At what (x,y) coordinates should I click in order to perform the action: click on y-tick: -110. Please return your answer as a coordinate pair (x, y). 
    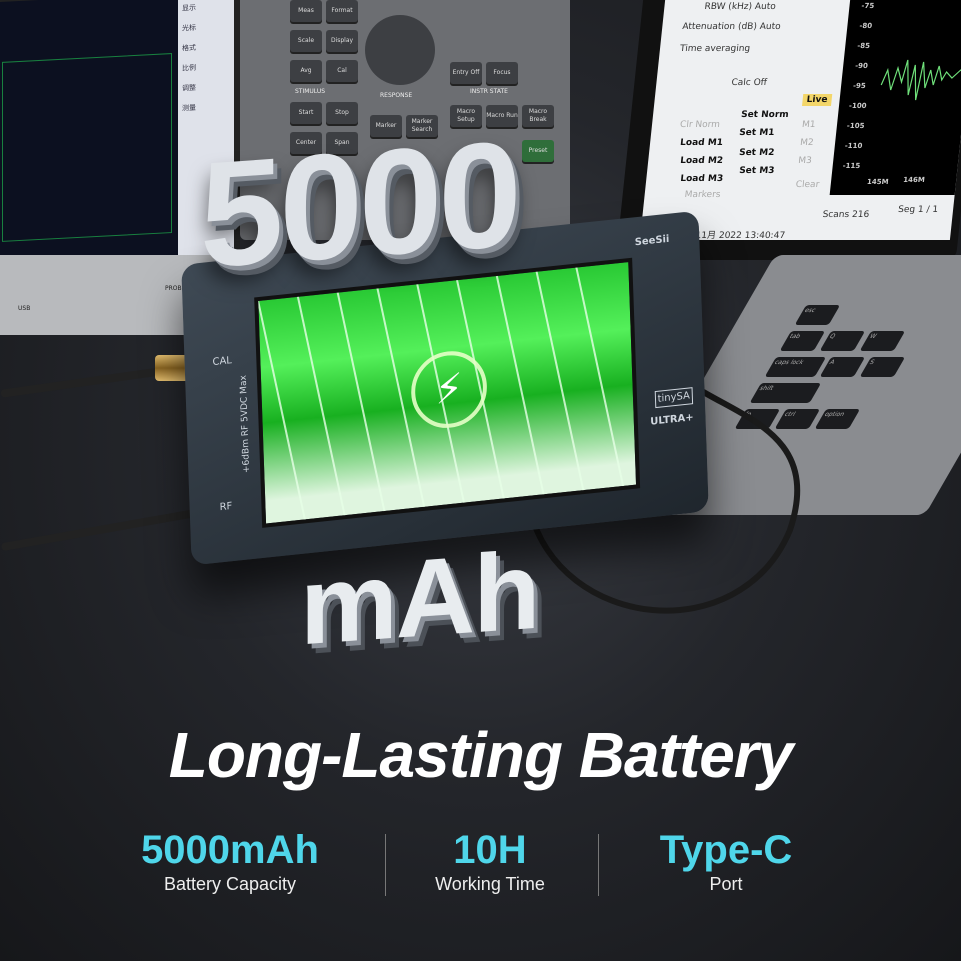
    Looking at the image, I should click on (853, 146).